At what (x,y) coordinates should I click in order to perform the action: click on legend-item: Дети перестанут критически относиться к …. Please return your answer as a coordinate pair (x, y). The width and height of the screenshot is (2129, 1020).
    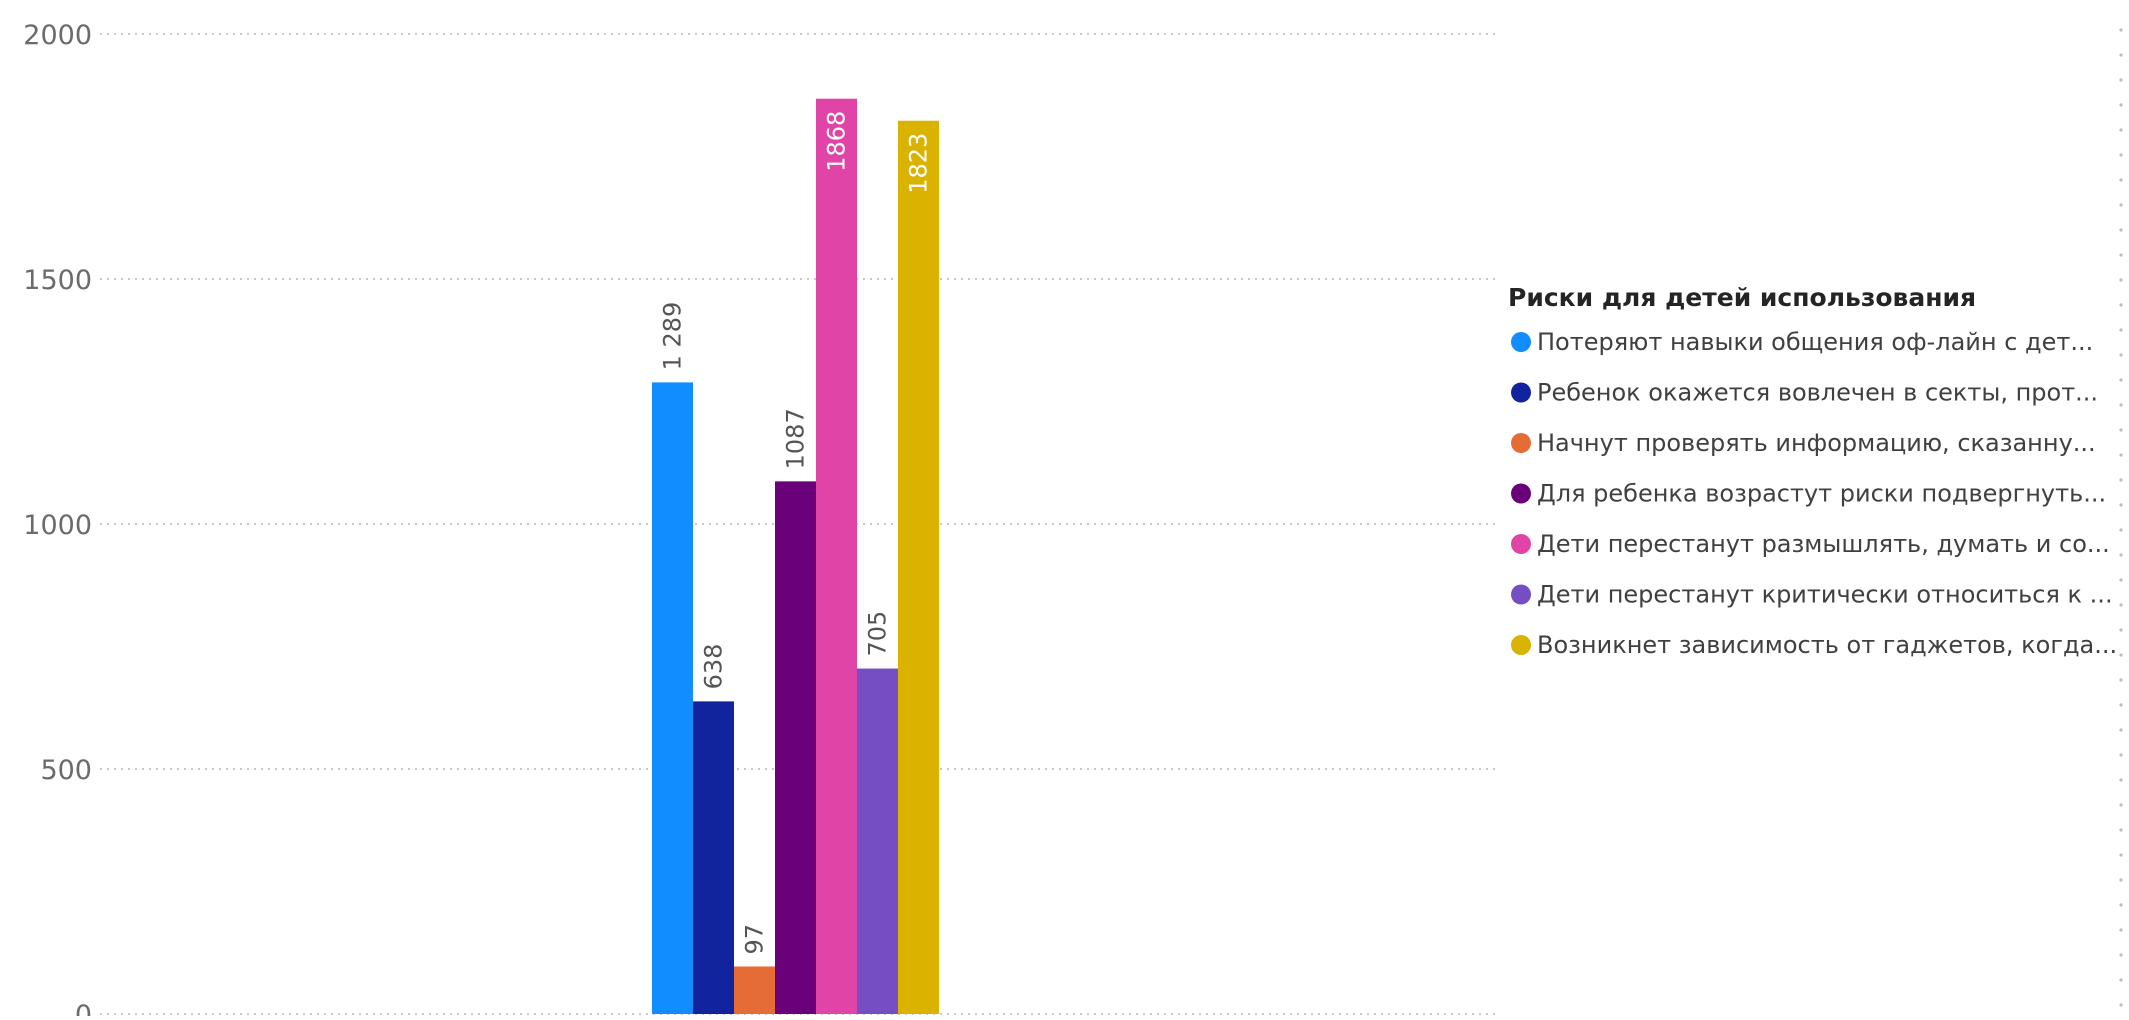
    Looking at the image, I should click on (1812, 595).